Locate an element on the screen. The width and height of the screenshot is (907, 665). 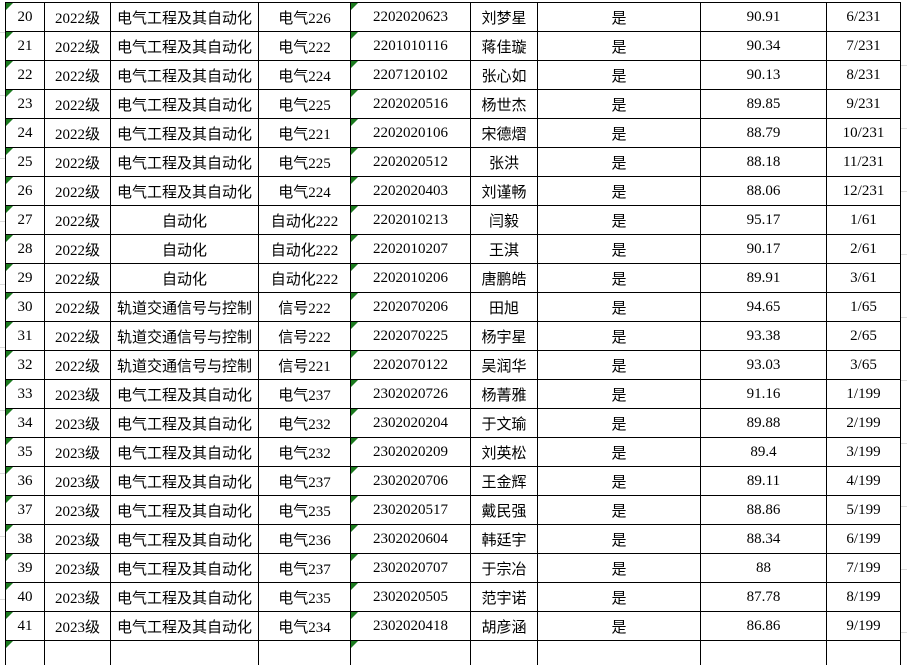
cell-score: 90.17 is located at coordinates (763, 249).